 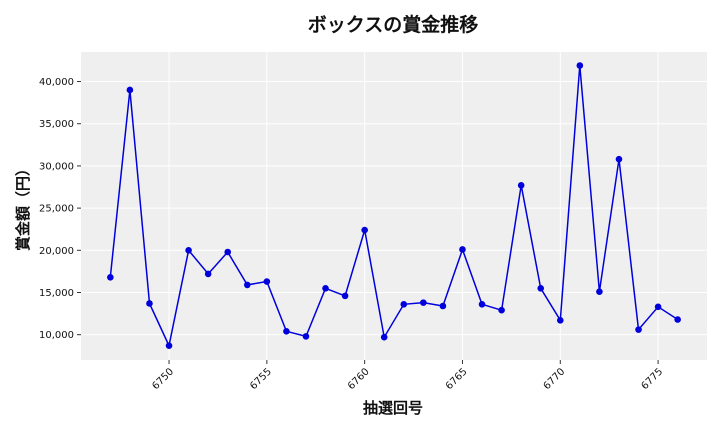 What do you see at coordinates (56, 166) in the screenshot?
I see `y-tick-label: 30,000` at bounding box center [56, 166].